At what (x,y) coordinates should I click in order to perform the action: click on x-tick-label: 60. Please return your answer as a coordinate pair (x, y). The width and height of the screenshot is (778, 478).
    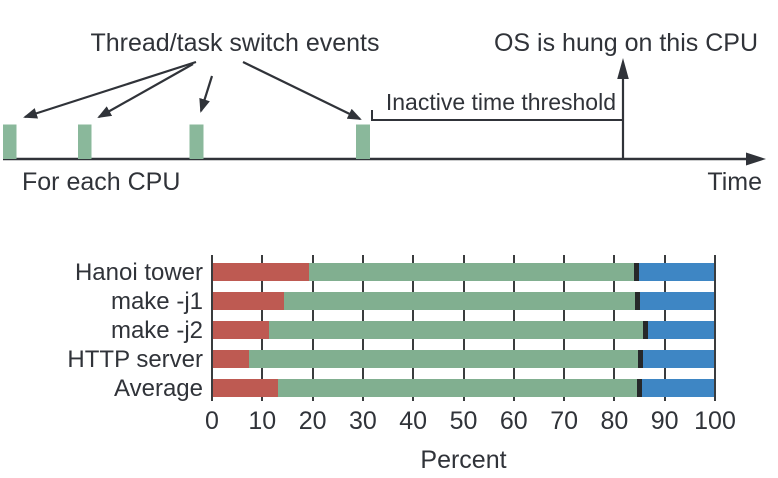
    Looking at the image, I should click on (513, 421).